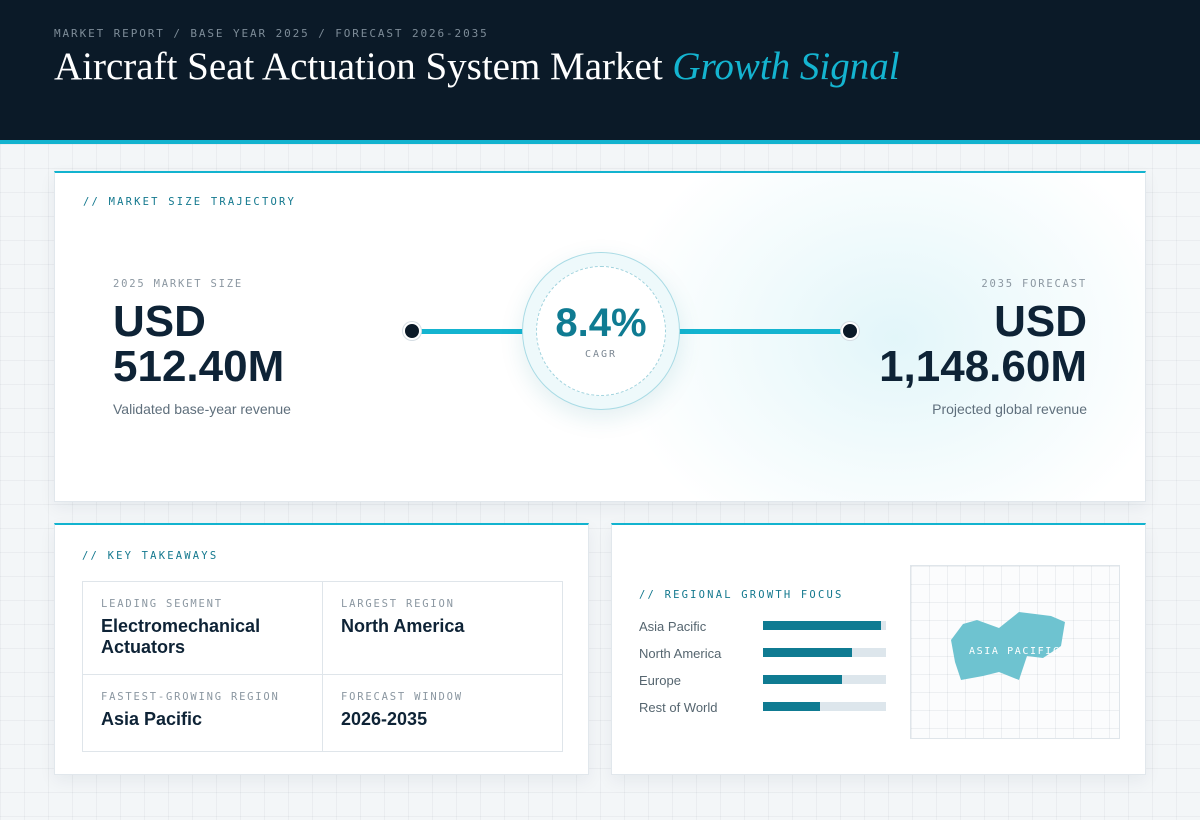 The image size is (1200, 820). I want to click on start-desc: Validated base-year revenue, so click(202, 409).